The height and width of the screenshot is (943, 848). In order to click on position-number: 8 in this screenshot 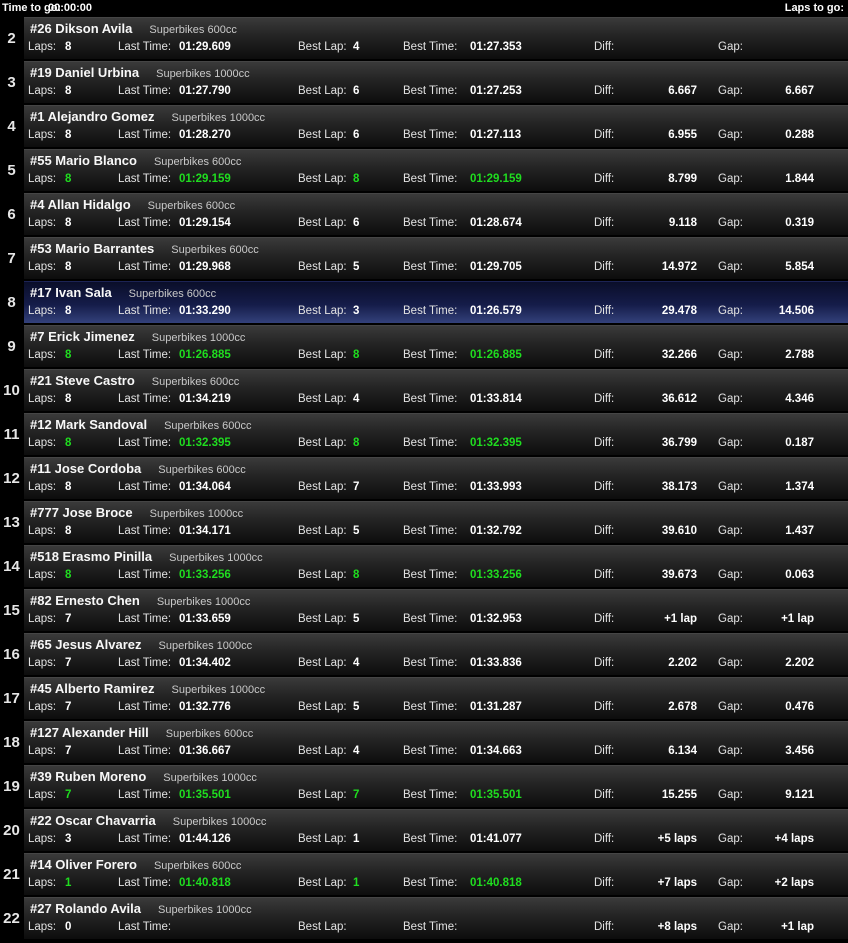, I will do `click(11, 302)`.